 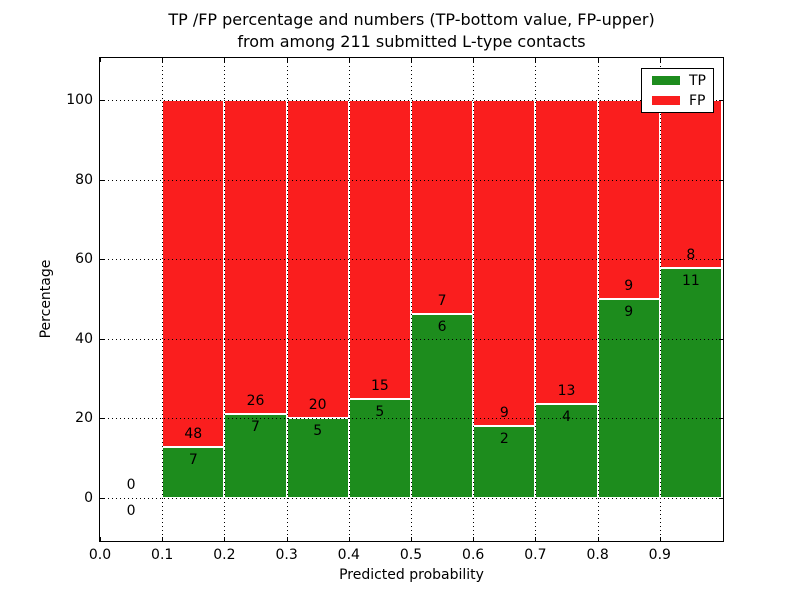 I want to click on x-tick-label: 0.5, so click(x=411, y=555).